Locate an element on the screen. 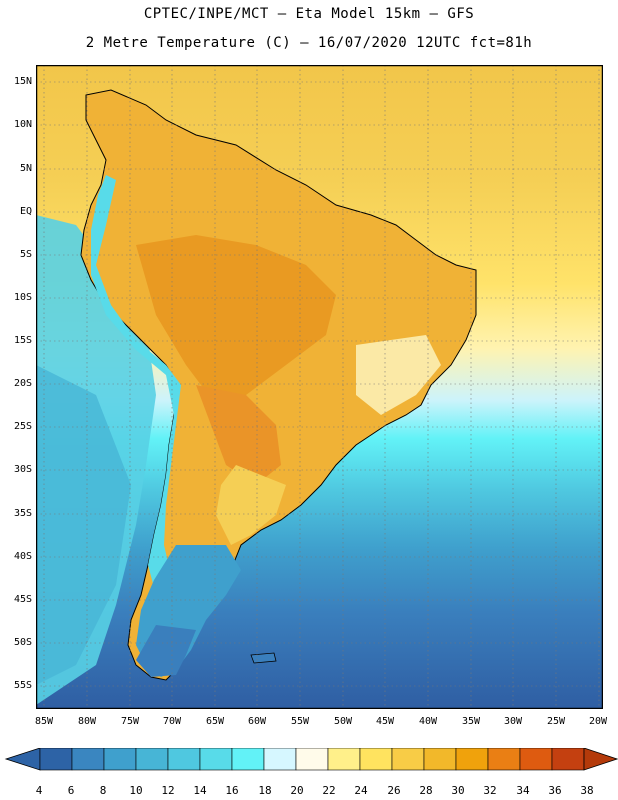  lat-label: 35S is located at coordinates (22, 513).